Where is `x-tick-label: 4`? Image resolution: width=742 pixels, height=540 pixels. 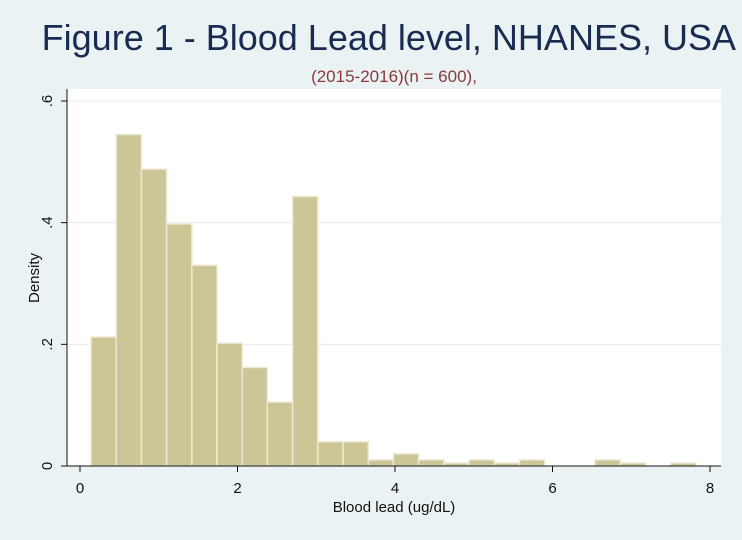
x-tick-label: 4 is located at coordinates (395, 488).